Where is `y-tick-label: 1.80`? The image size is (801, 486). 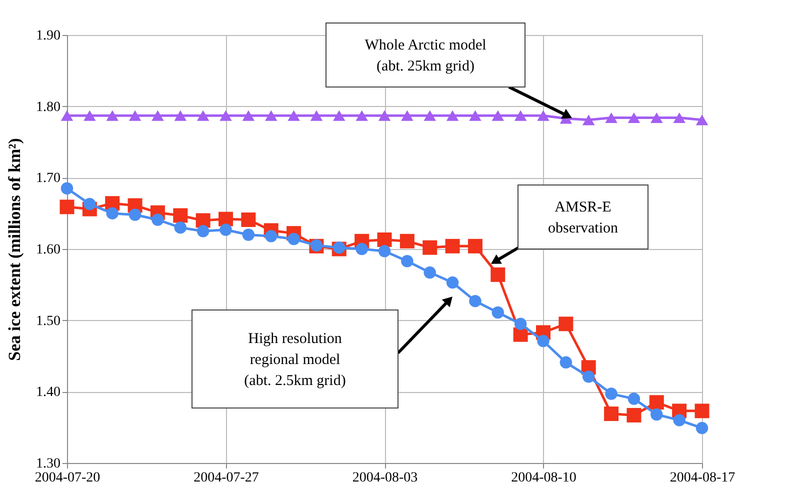 y-tick-label: 1.80 is located at coordinates (48, 107).